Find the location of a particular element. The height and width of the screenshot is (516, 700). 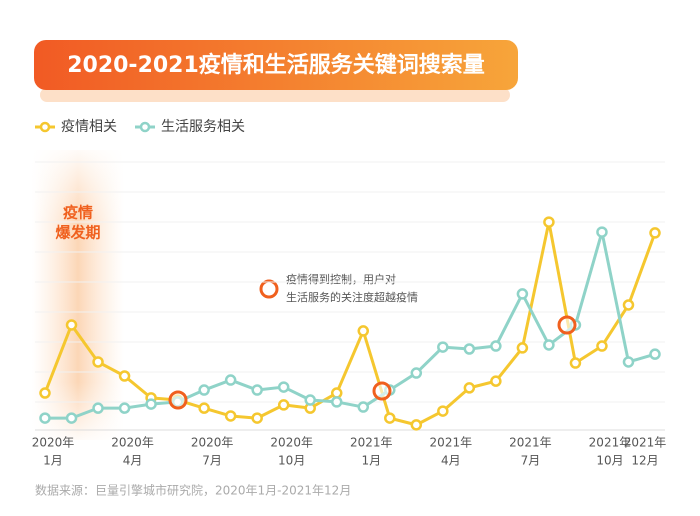

annotation: 生活服务的关注度超越疫情 is located at coordinates (352, 297).